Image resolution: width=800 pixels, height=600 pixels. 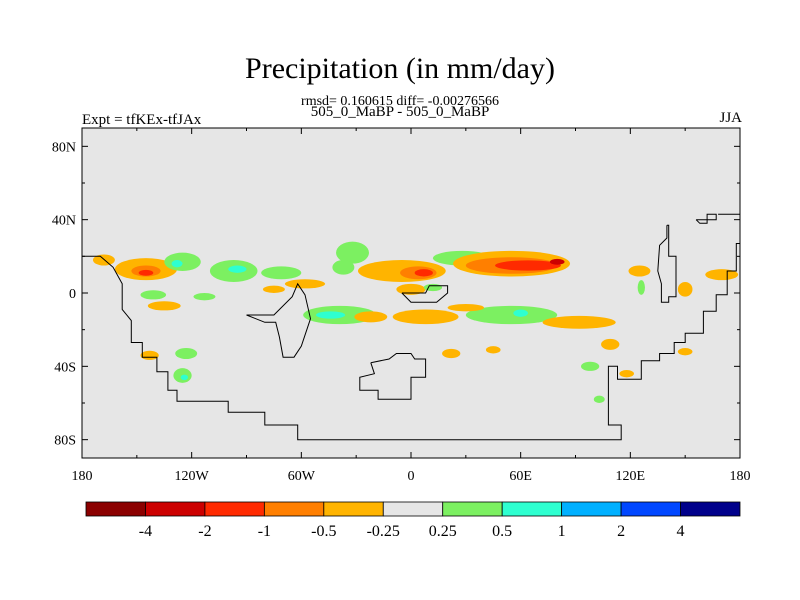 I want to click on subtitle-left: Expt = tfKEx-tfJAx, so click(x=142, y=120).